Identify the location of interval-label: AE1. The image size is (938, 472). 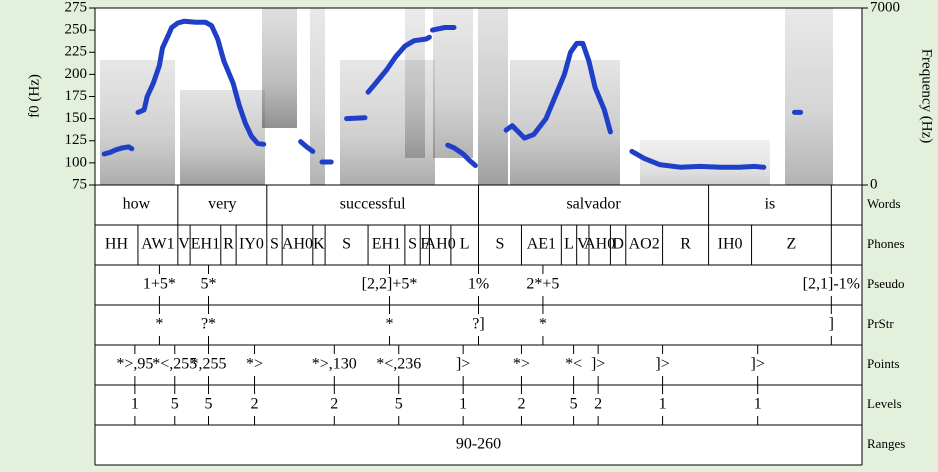
(541, 244).